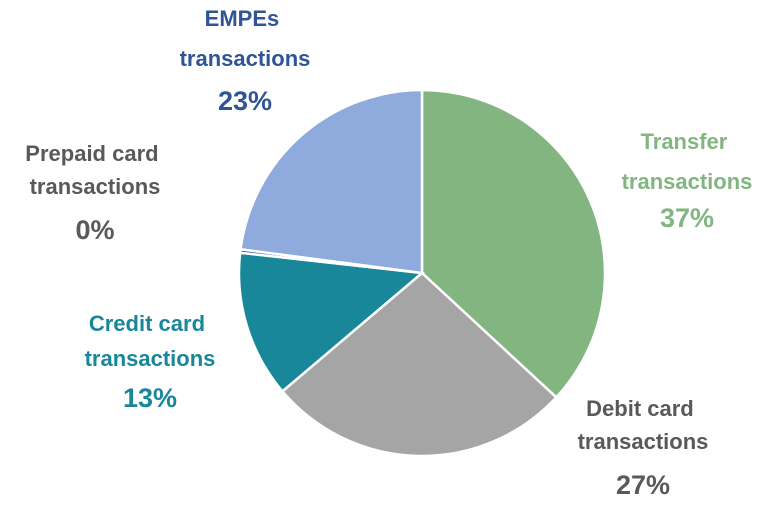 This screenshot has height=506, width=769. I want to click on value-label: 0%, so click(94, 230).